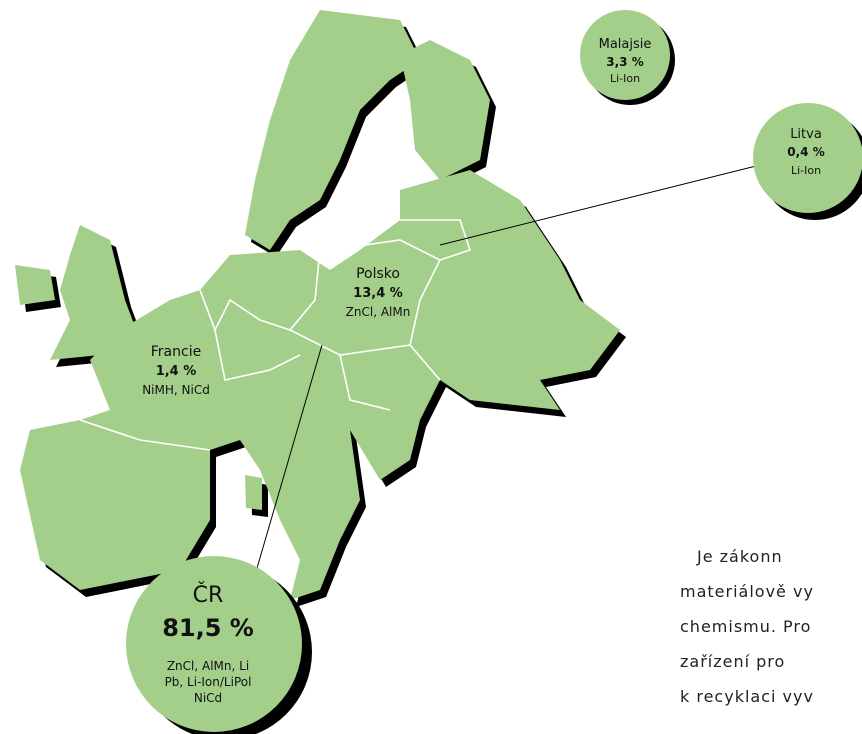 Image resolution: width=862 pixels, height=734 pixels. I want to click on text-line: materiálově vy, so click(747, 591).